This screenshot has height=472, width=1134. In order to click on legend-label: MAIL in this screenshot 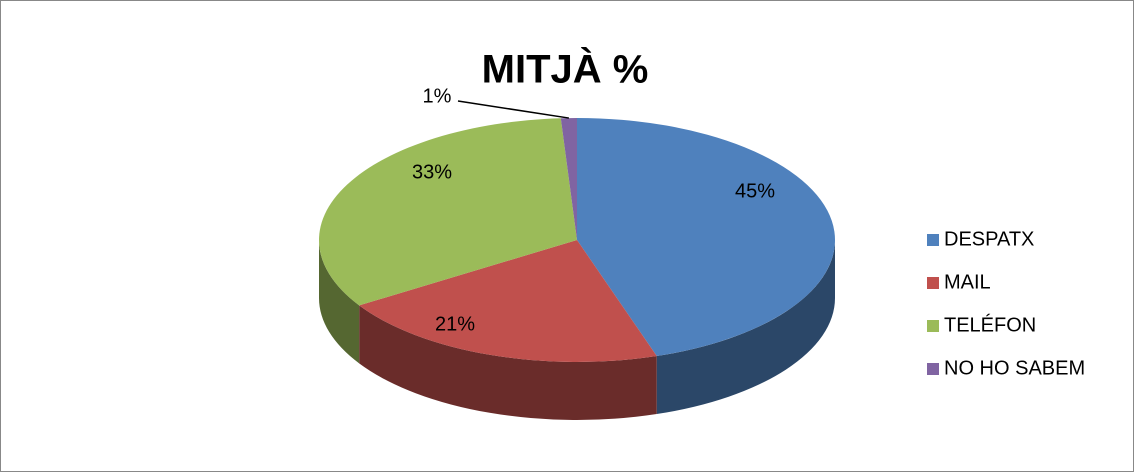, I will do `click(967, 282)`.